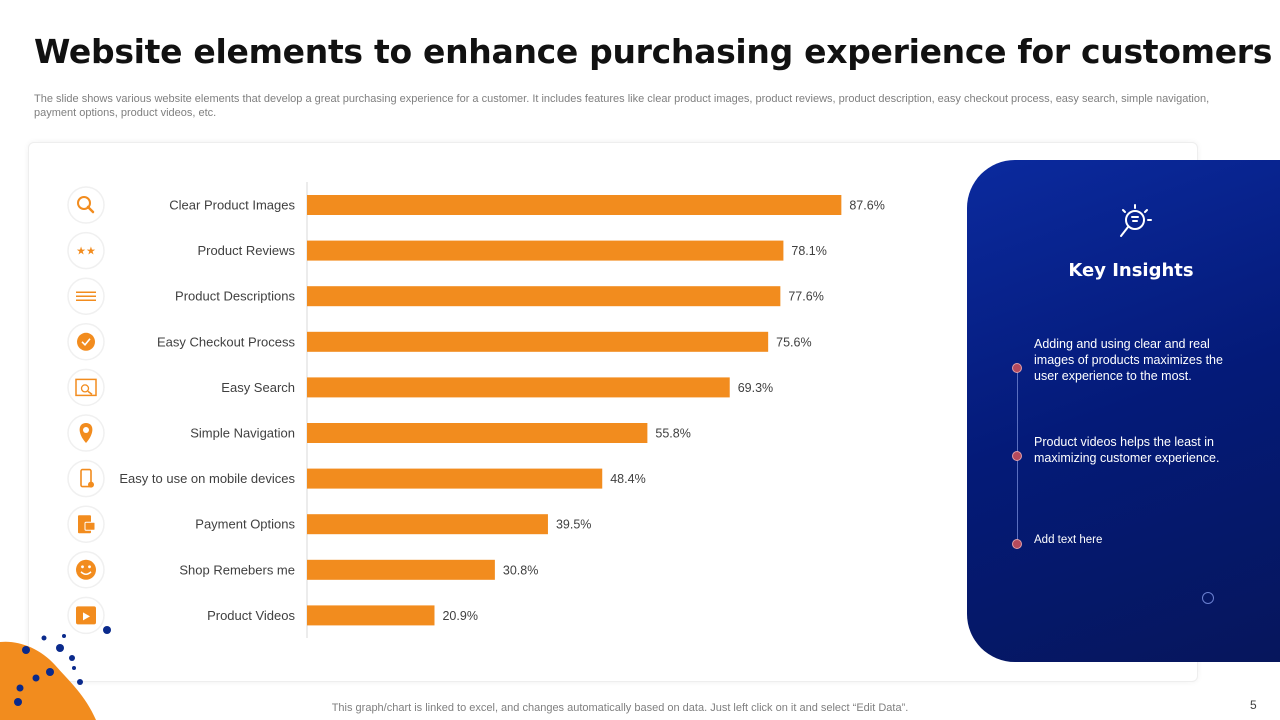 This screenshot has width=1280, height=720. I want to click on category-label: Easy Search, so click(258, 387).